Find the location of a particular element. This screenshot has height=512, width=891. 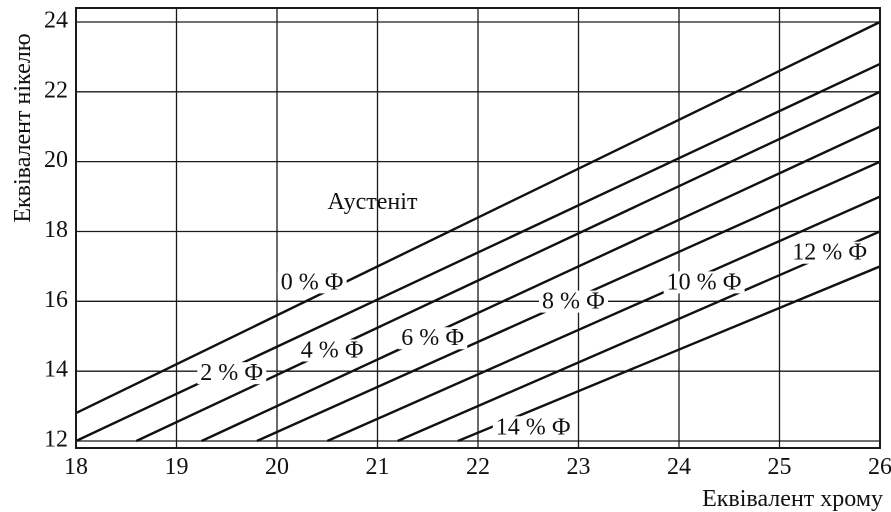

line-label-7: 12 % Ф is located at coordinates (829, 253).